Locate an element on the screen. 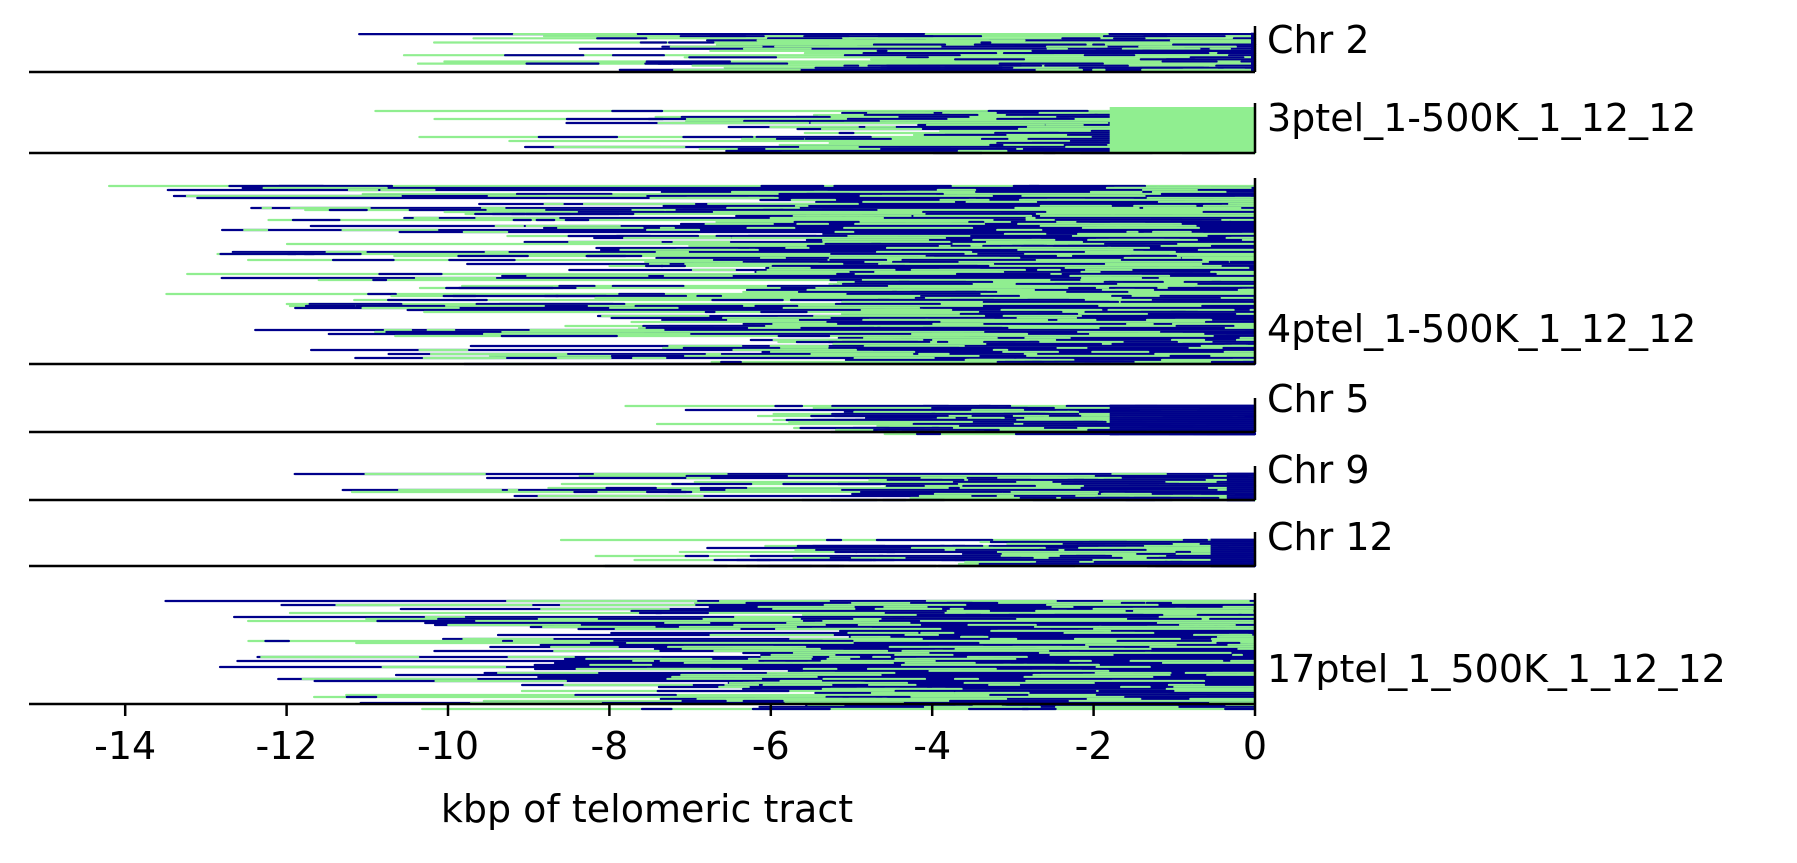 This screenshot has height=863, width=1797. track-5: Chr 12 is located at coordinates (711, 541).